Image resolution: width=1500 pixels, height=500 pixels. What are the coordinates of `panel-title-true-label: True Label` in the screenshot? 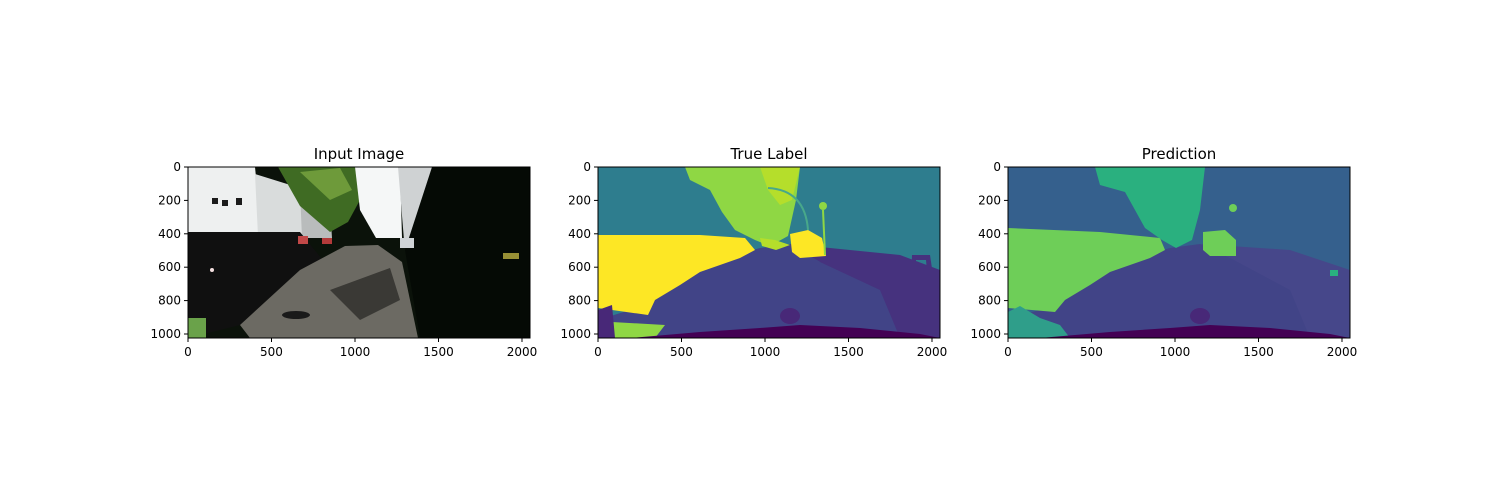 It's located at (768, 154).